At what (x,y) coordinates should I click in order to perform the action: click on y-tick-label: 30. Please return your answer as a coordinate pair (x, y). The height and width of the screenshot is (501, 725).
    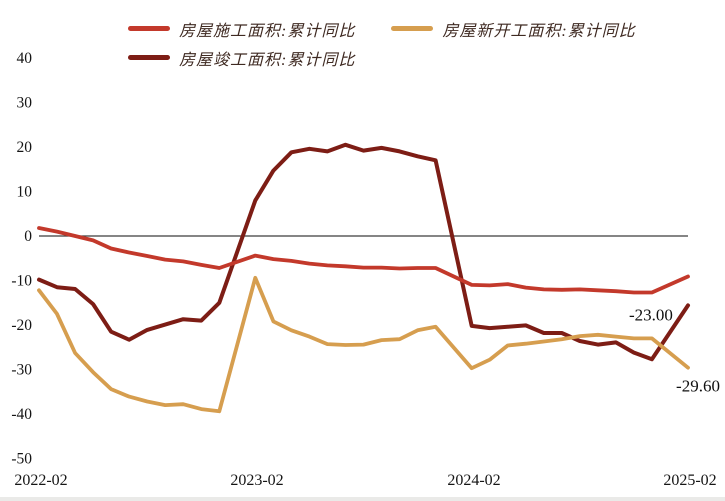
    Looking at the image, I should click on (25, 103).